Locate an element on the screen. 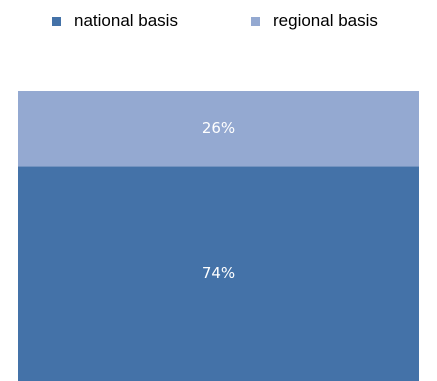 The width and height of the screenshot is (437, 381). data-label-national-basis: 74% is located at coordinates (218, 273).